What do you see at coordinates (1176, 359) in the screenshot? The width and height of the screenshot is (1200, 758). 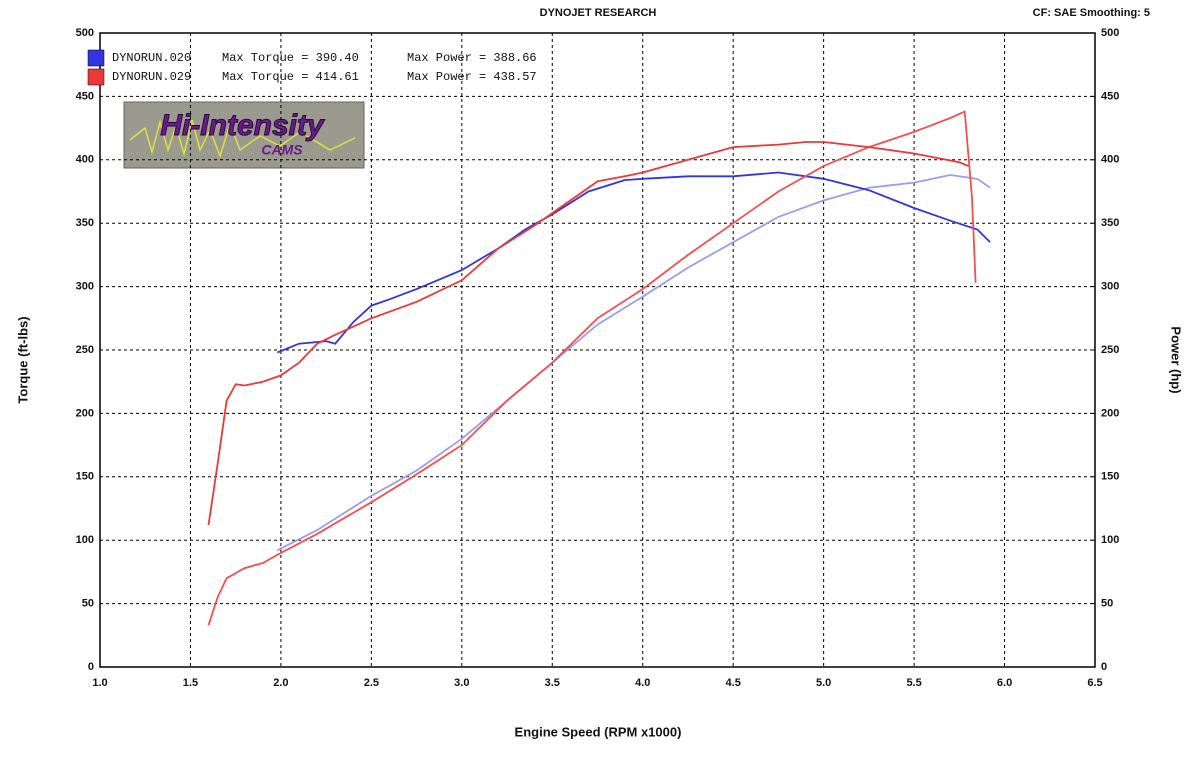 I see `y2-axis-title: Power (hp)` at bounding box center [1176, 359].